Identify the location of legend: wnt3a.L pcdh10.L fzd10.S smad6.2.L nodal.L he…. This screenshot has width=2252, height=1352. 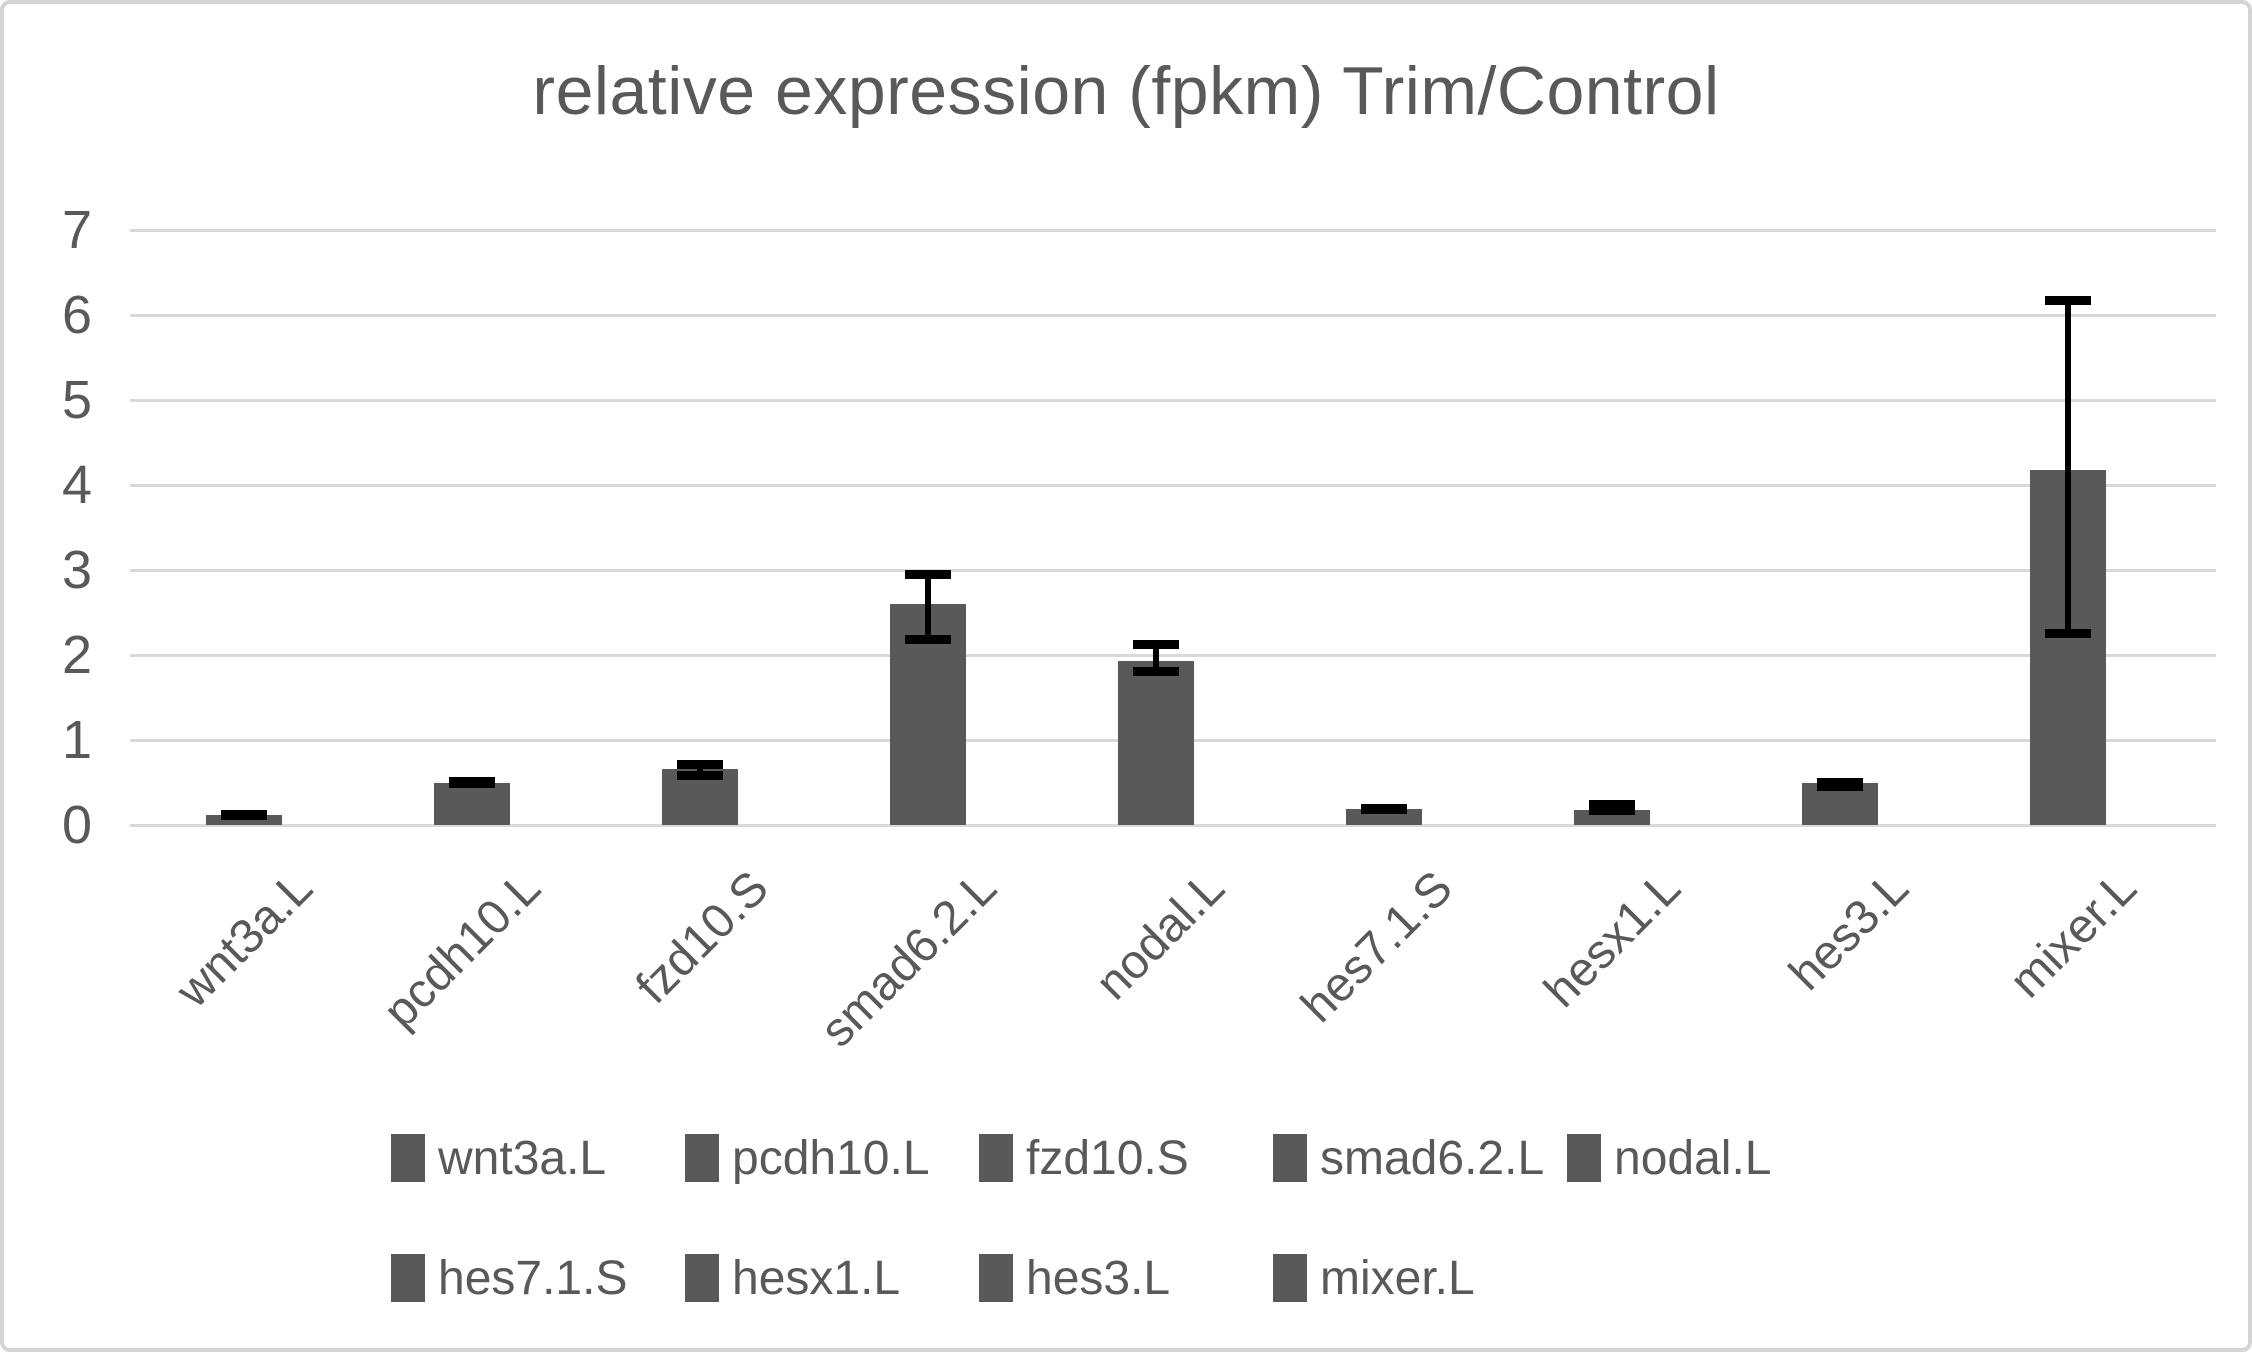
(1126, 1218).